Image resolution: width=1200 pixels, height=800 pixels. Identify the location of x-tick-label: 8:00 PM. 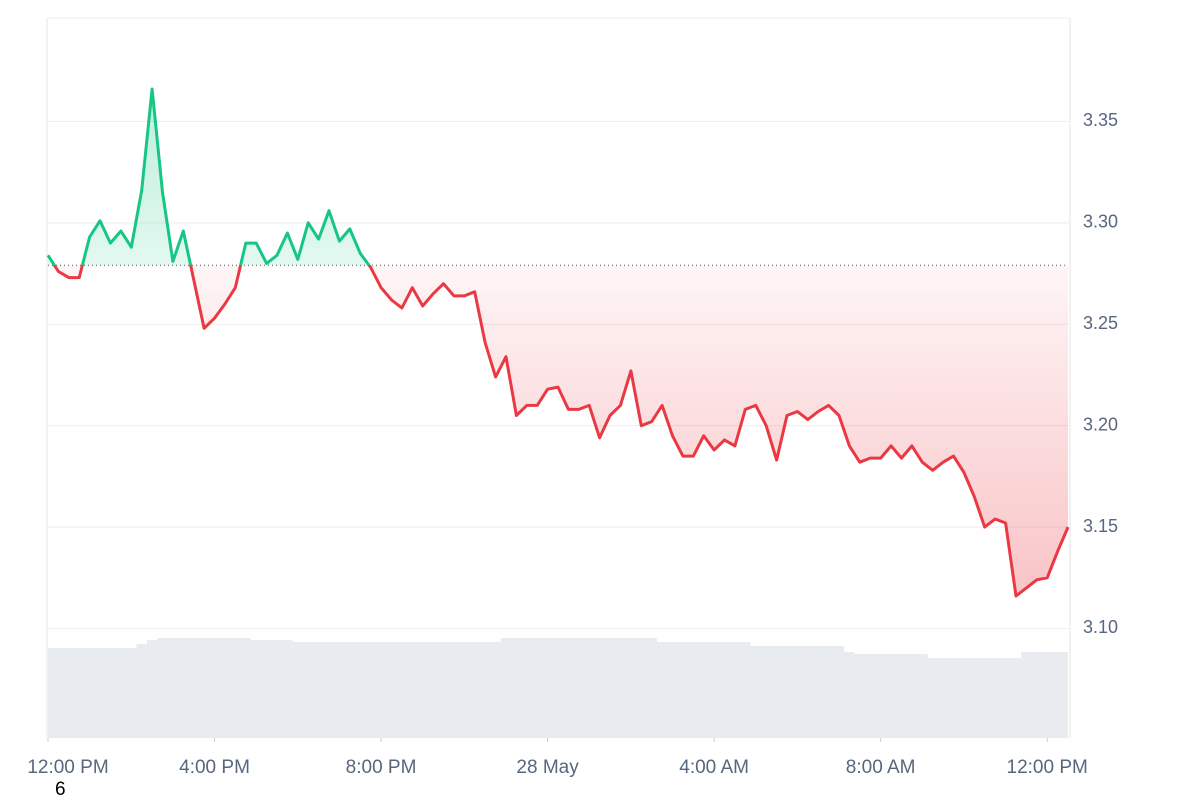
(381, 767).